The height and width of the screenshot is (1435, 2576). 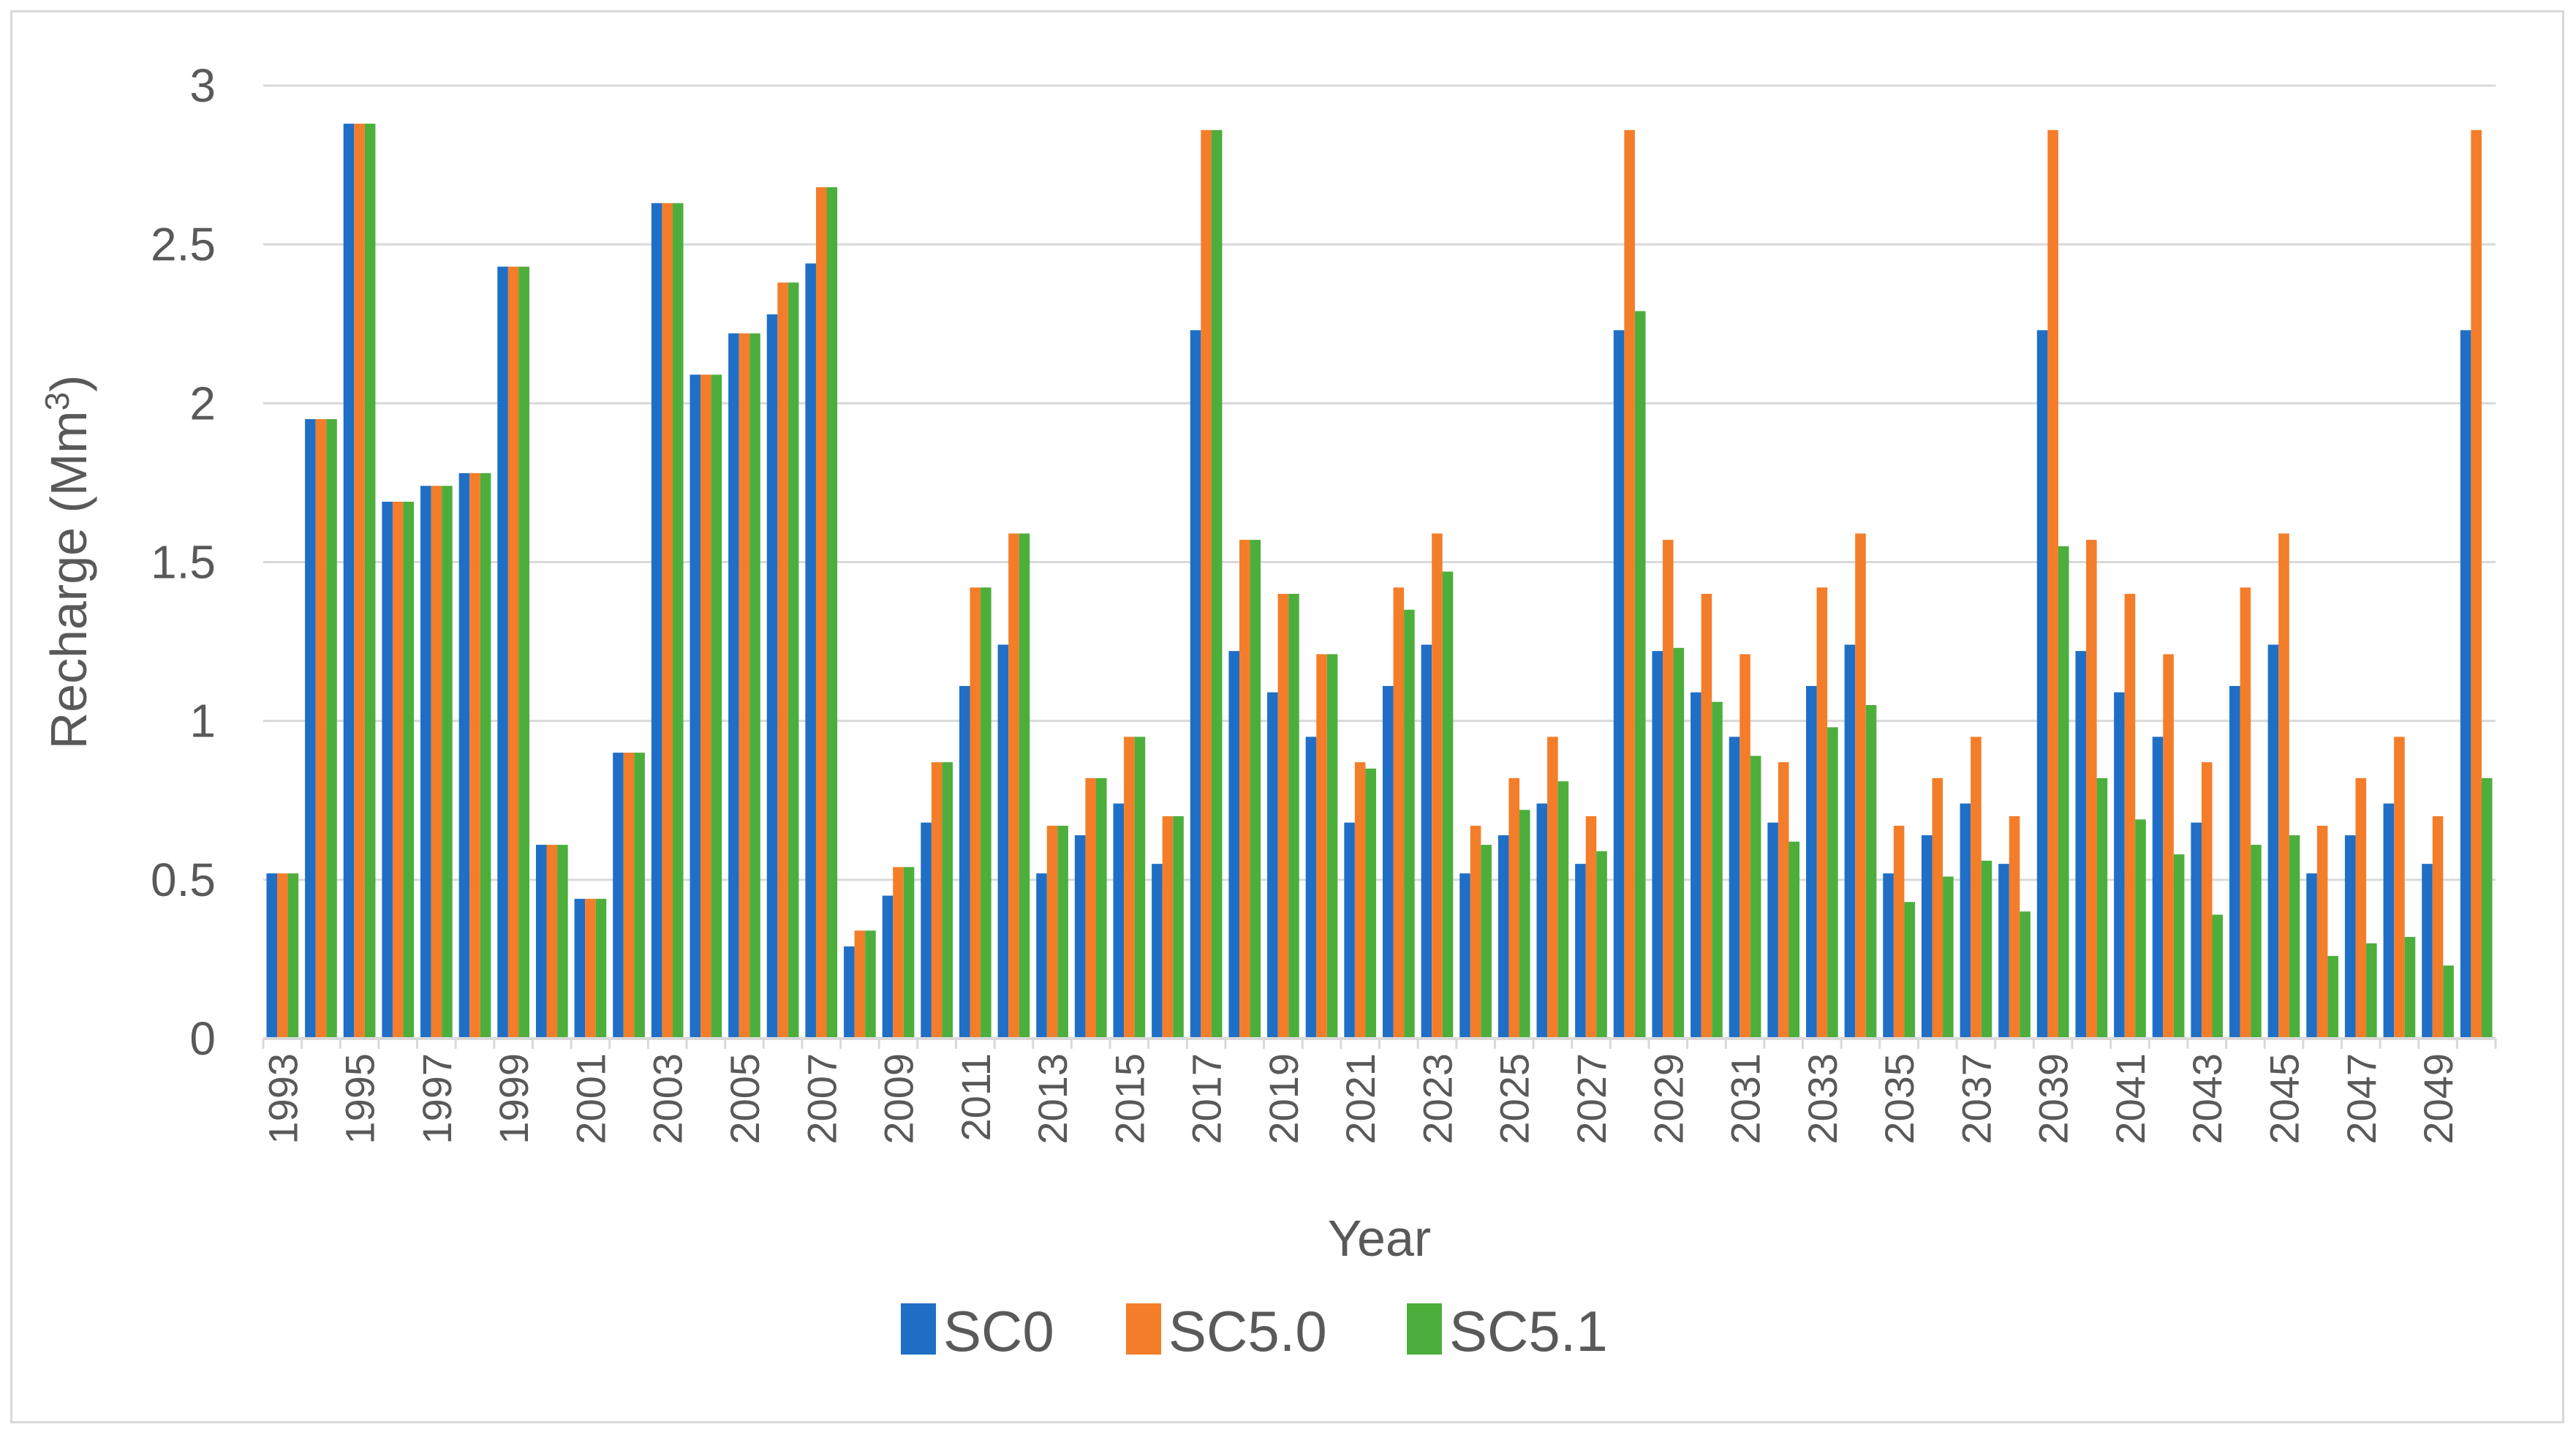 What do you see at coordinates (918, 1329) in the screenshot?
I see `legend-swatch-sc0` at bounding box center [918, 1329].